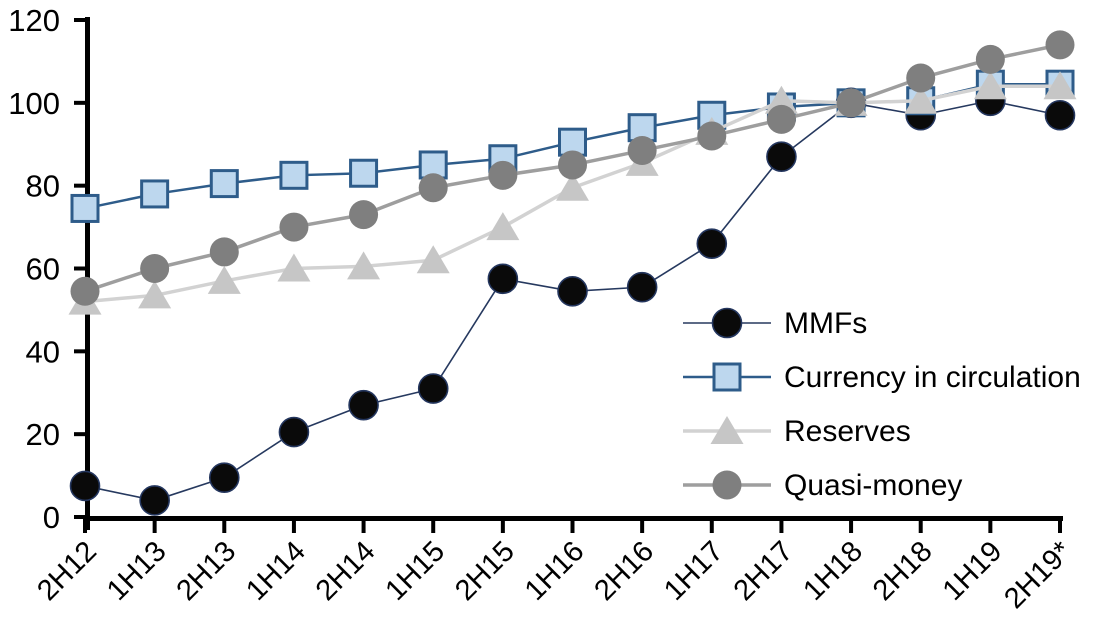  Describe the element at coordinates (555, 571) in the screenshot. I see `x-tick-label: 1H16` at that location.